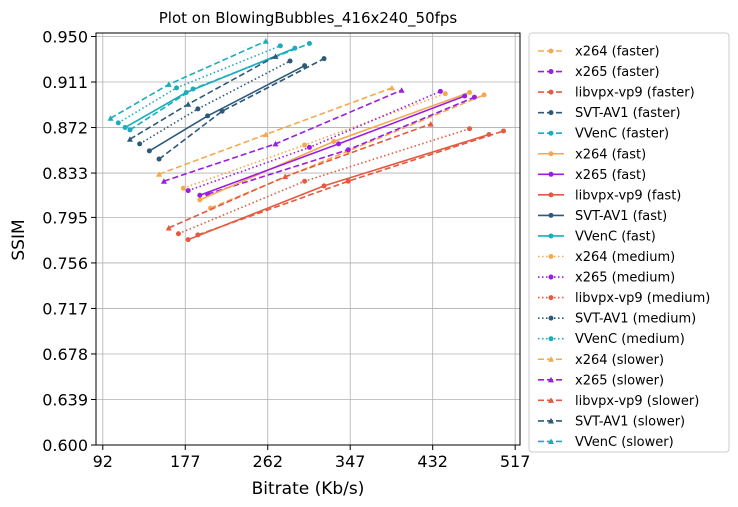 The image size is (738, 507). What do you see at coordinates (624, 442) in the screenshot?
I see `legend-label: VVenC (slower)` at bounding box center [624, 442].